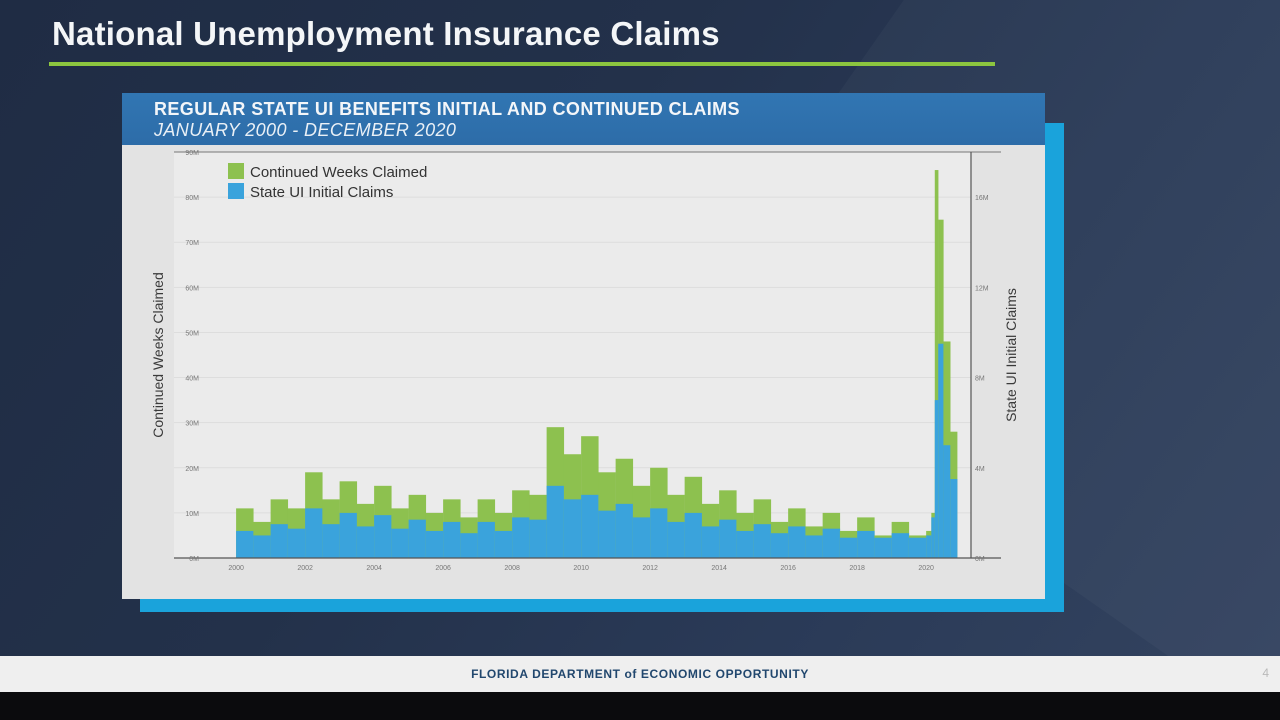  I want to click on y-tick-label: 50M, so click(192, 333).